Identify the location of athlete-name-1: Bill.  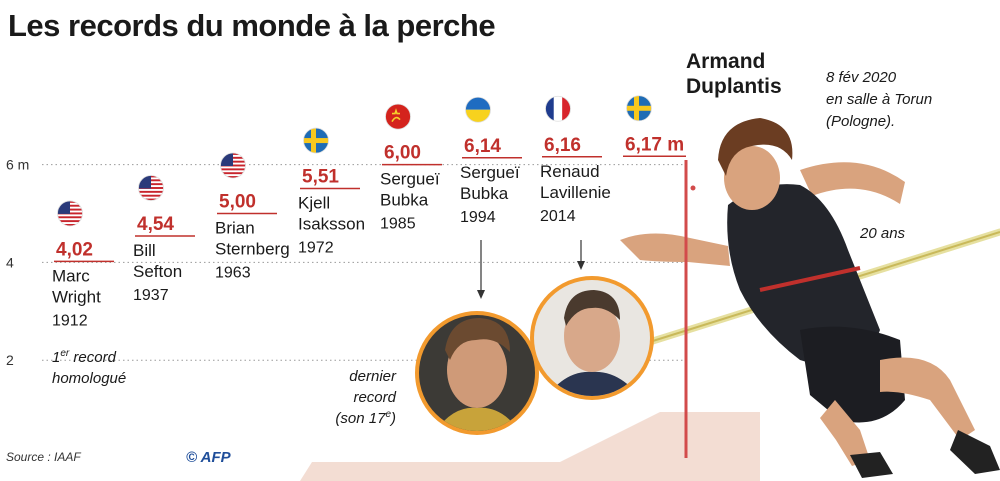
(144, 250).